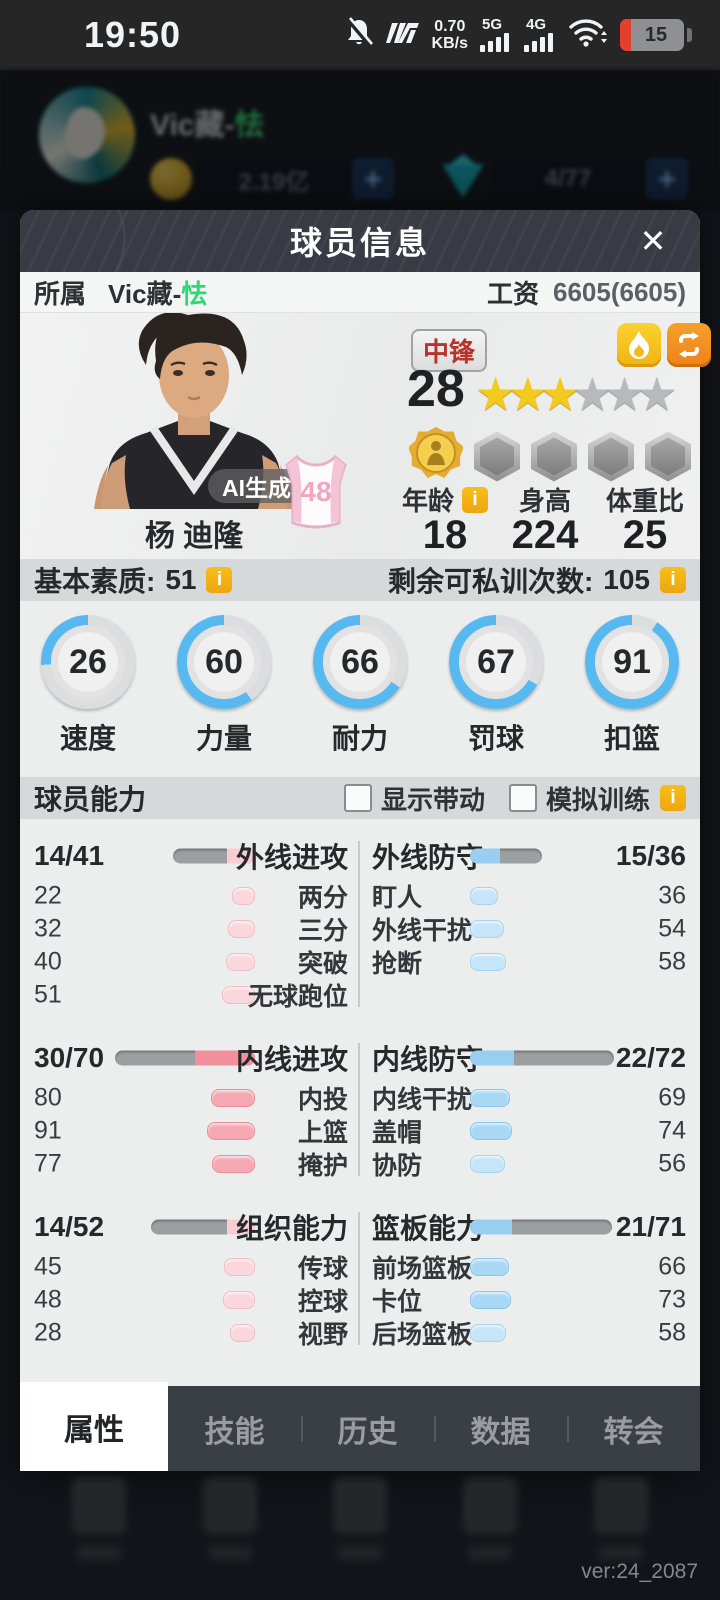 Image resolution: width=720 pixels, height=1600 pixels. I want to click on gauge-ring: 67, so click(496, 662).